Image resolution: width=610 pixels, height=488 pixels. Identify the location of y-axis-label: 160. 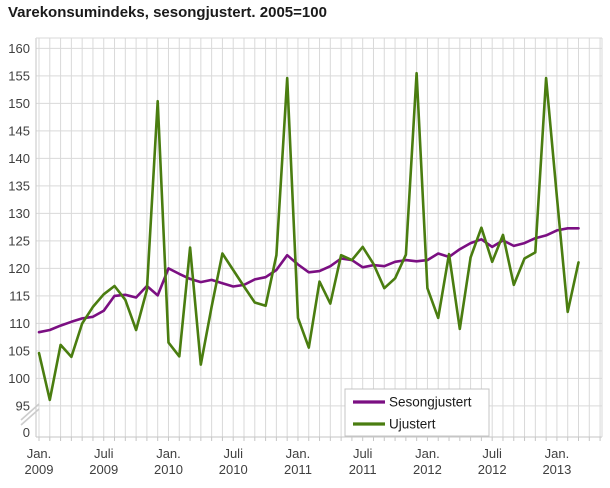
(19, 48).